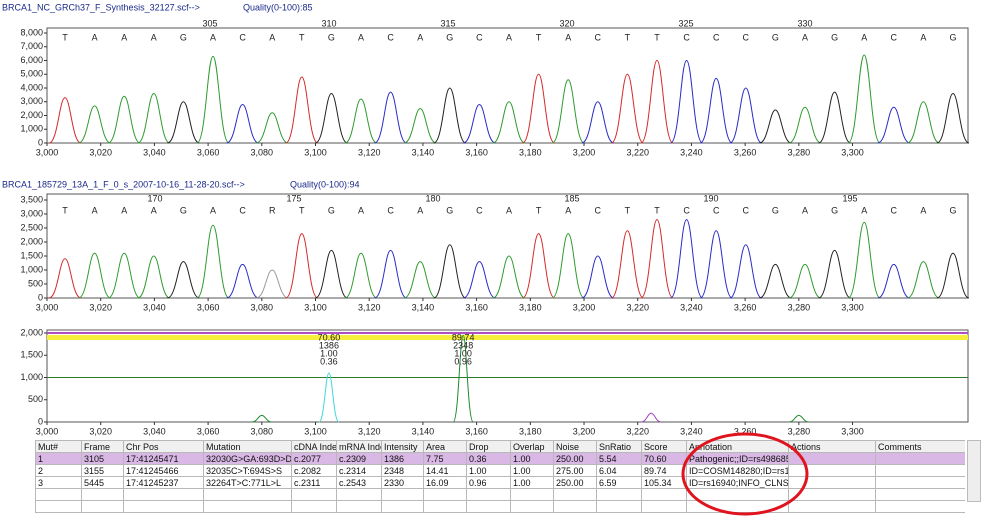 This screenshot has height=523, width=990. What do you see at coordinates (566, 23) in the screenshot?
I see `base-position: 320` at bounding box center [566, 23].